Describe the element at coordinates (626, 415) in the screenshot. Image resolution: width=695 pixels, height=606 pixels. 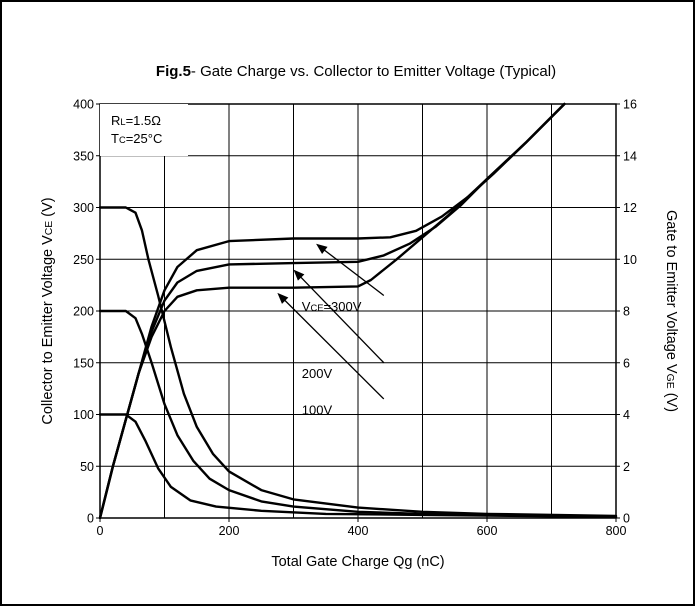
I see `y-right-tick-label: 4` at that location.